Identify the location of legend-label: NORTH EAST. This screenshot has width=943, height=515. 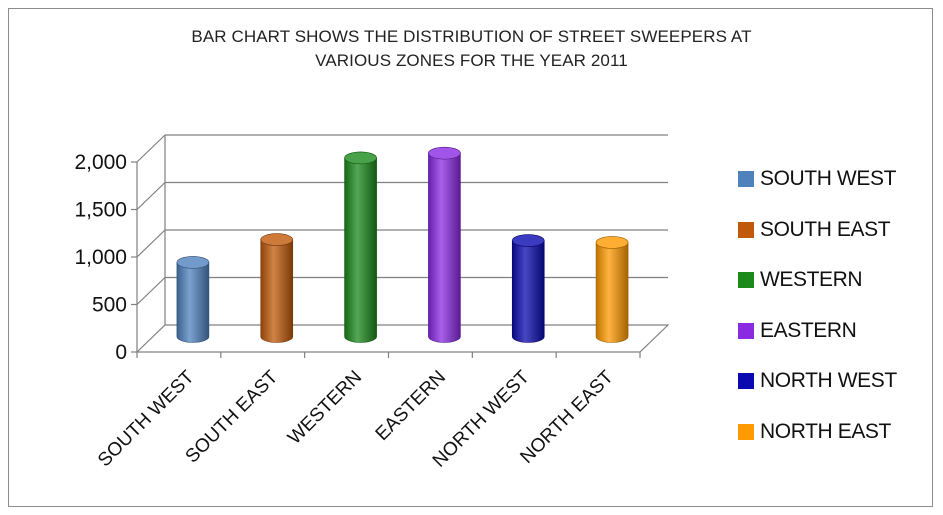
(825, 431).